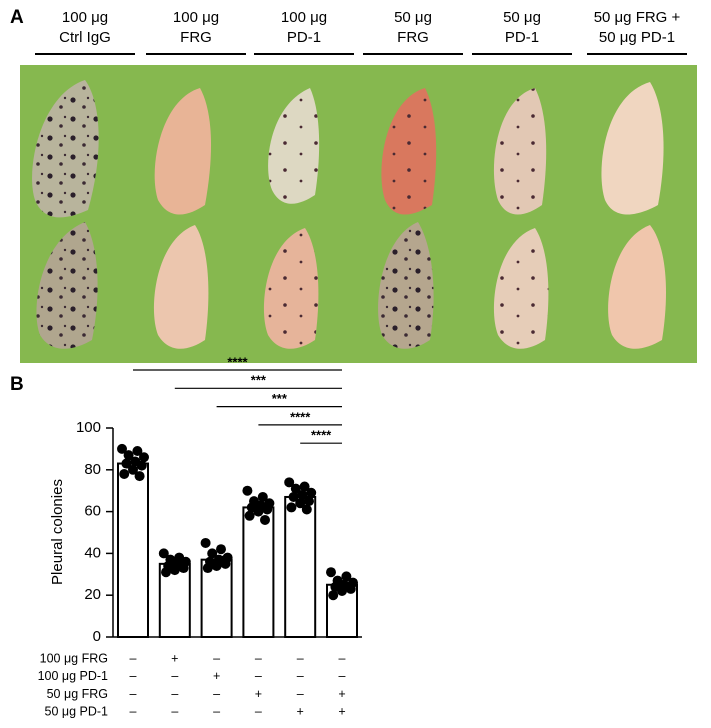 This screenshot has width=711, height=728. What do you see at coordinates (637, 37) in the screenshot?
I see `group-label: 50 μg PD-1` at bounding box center [637, 37].